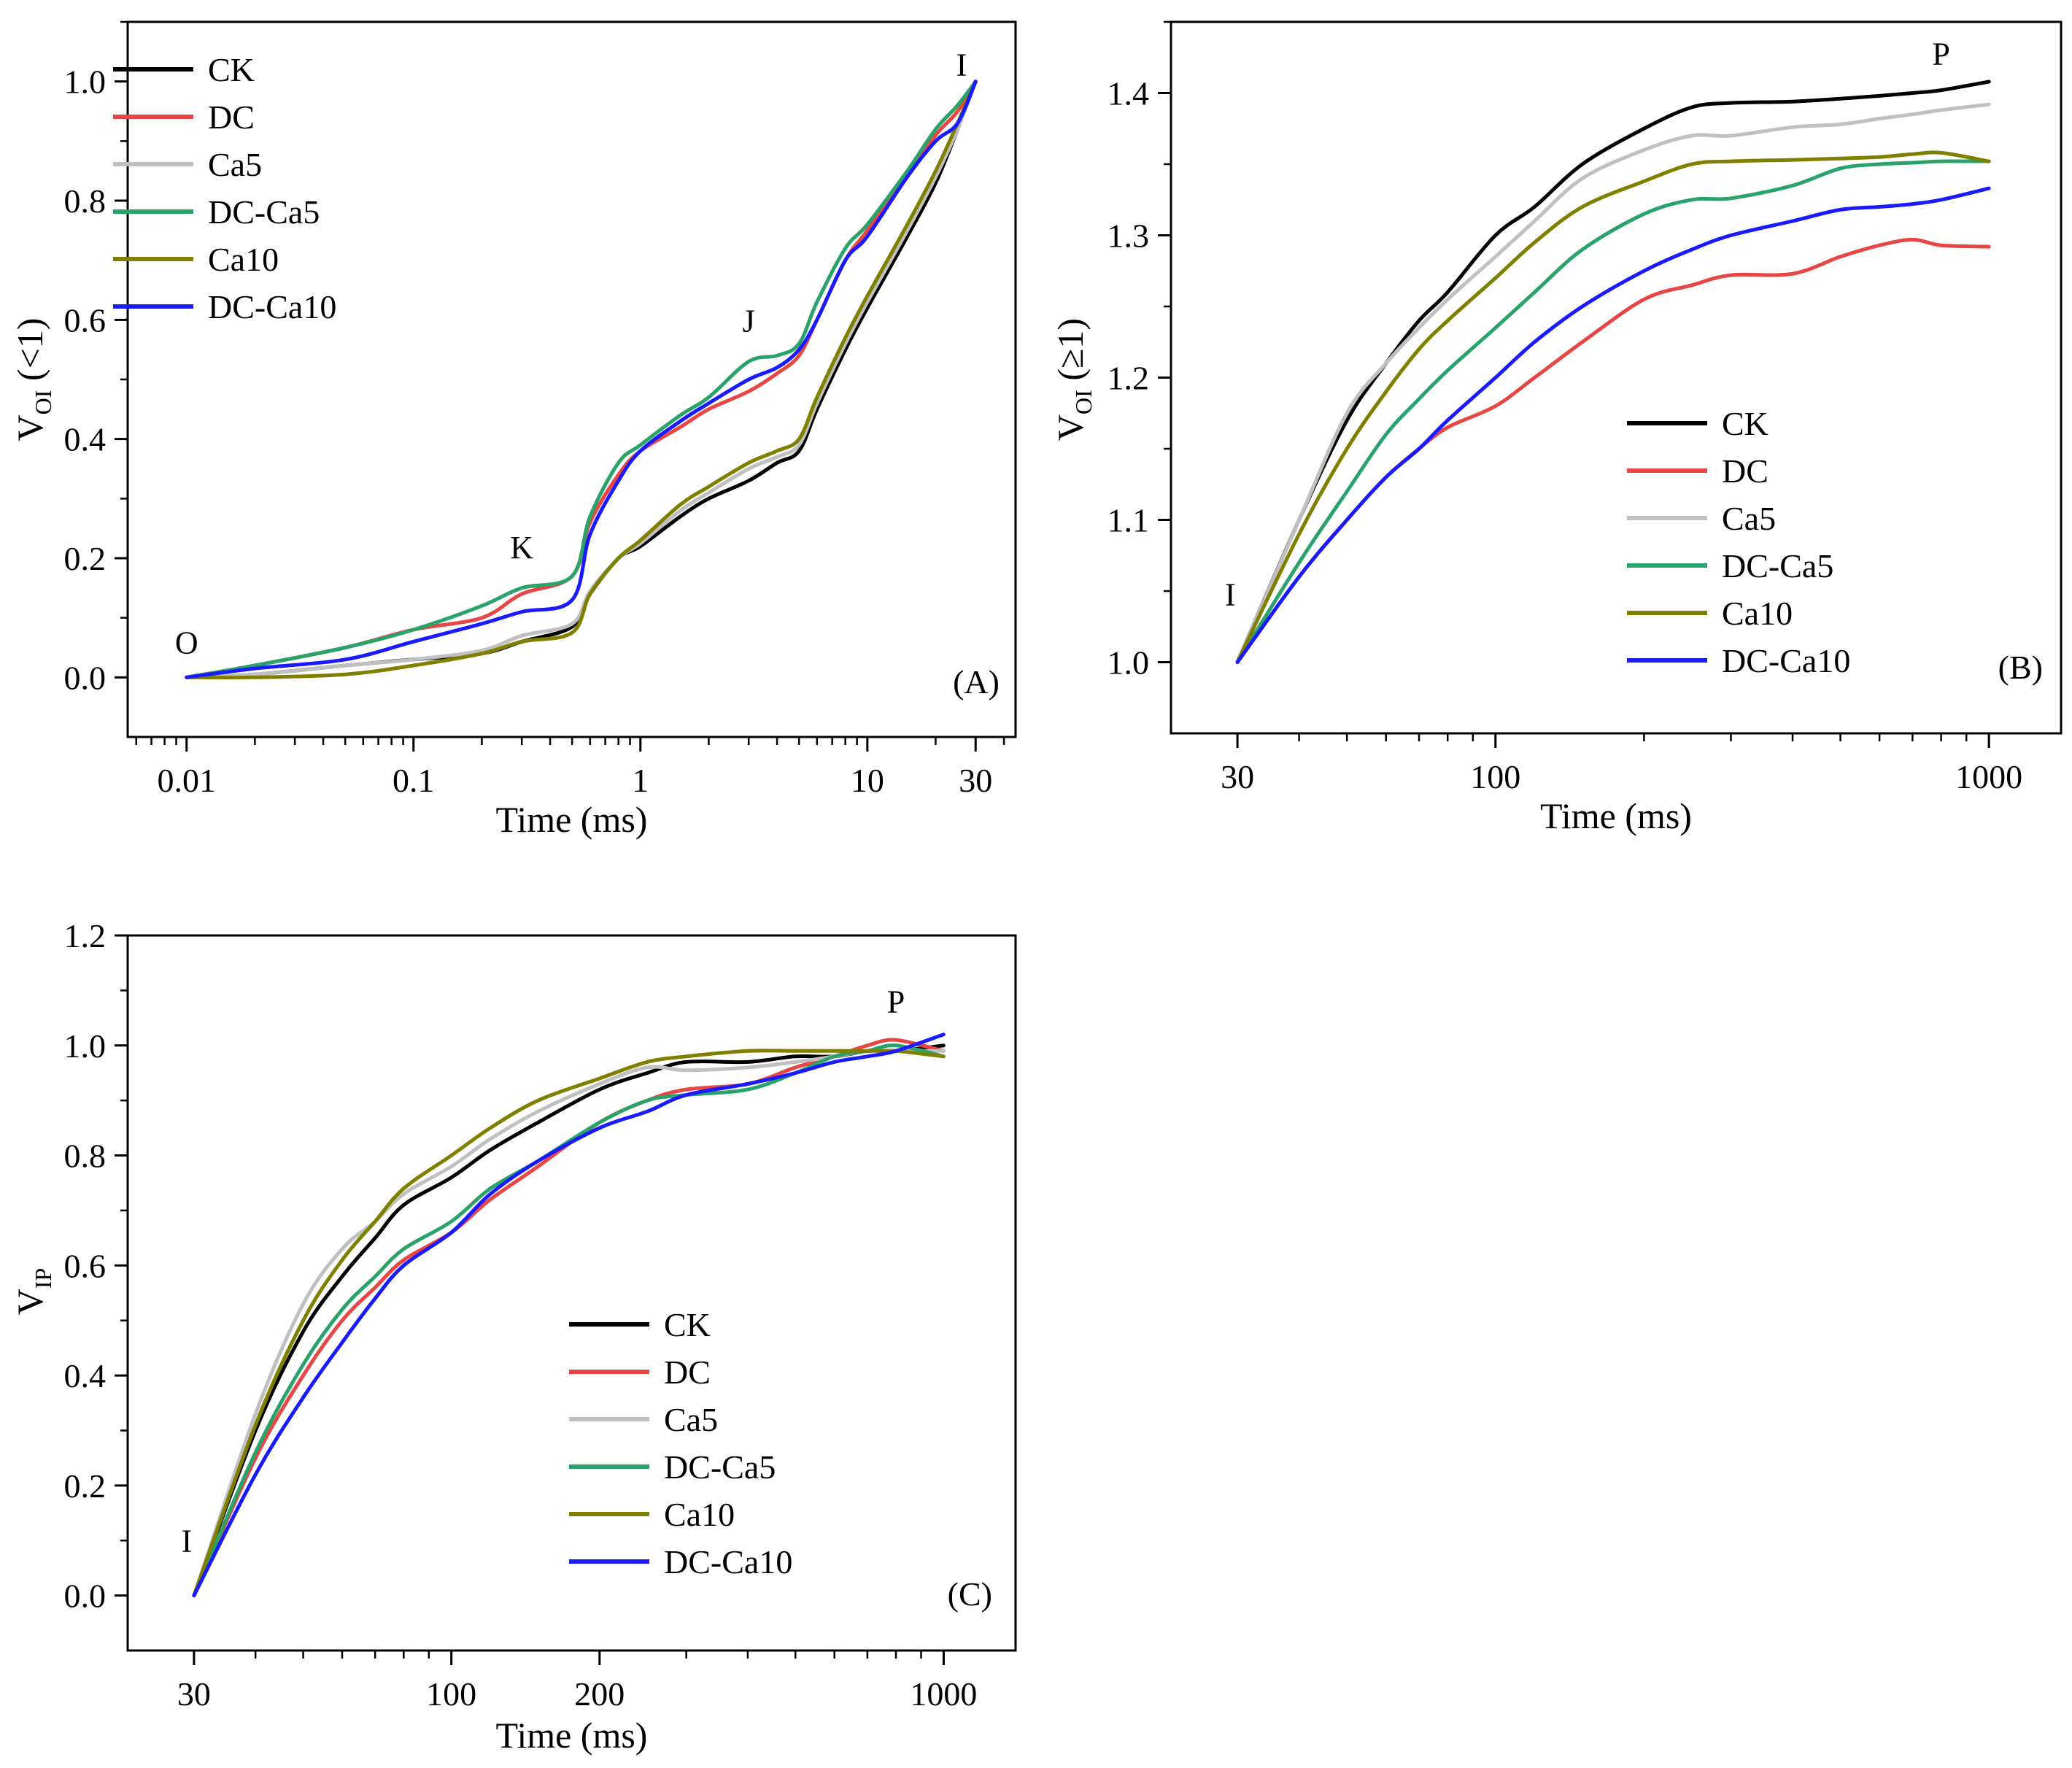 The image size is (2072, 1768). I want to click on y-axis-title: VOI (<1), so click(32, 380).